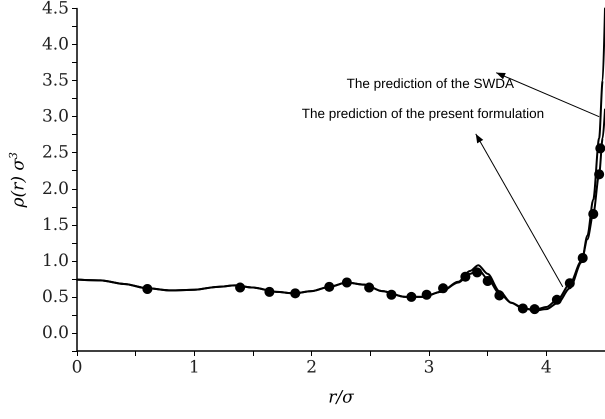  What do you see at coordinates (430, 84) in the screenshot?
I see `annotation: The prediction of the SWDA` at bounding box center [430, 84].